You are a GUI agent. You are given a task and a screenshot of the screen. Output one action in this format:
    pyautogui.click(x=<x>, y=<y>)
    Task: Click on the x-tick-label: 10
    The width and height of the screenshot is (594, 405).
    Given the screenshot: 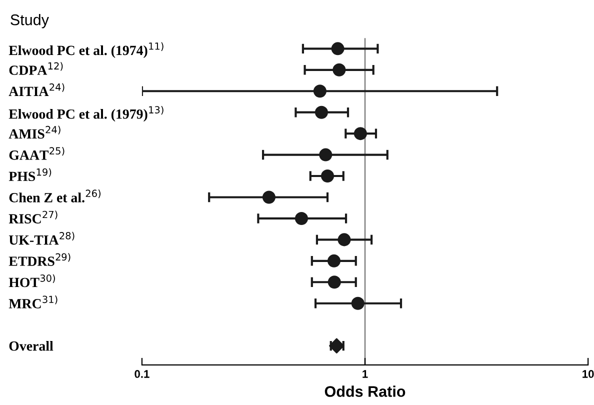 What is the action you would take?
    pyautogui.click(x=588, y=374)
    